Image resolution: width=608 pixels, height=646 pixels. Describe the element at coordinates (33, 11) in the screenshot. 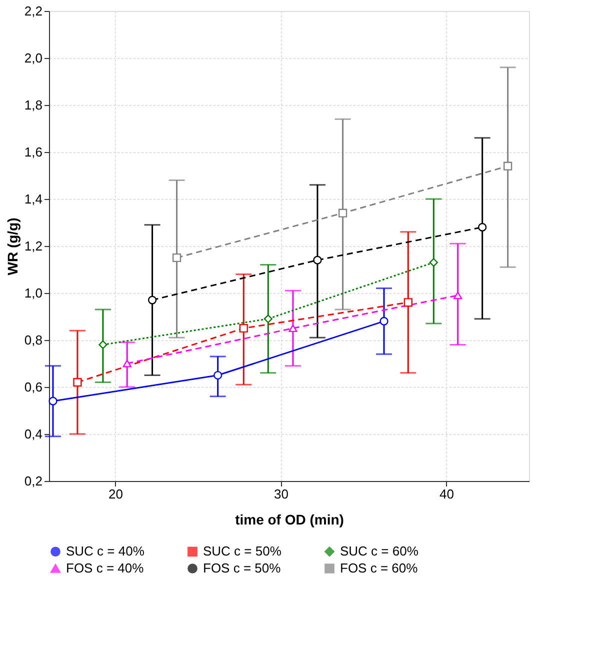

I see `y-tick-label: 2,2` at that location.